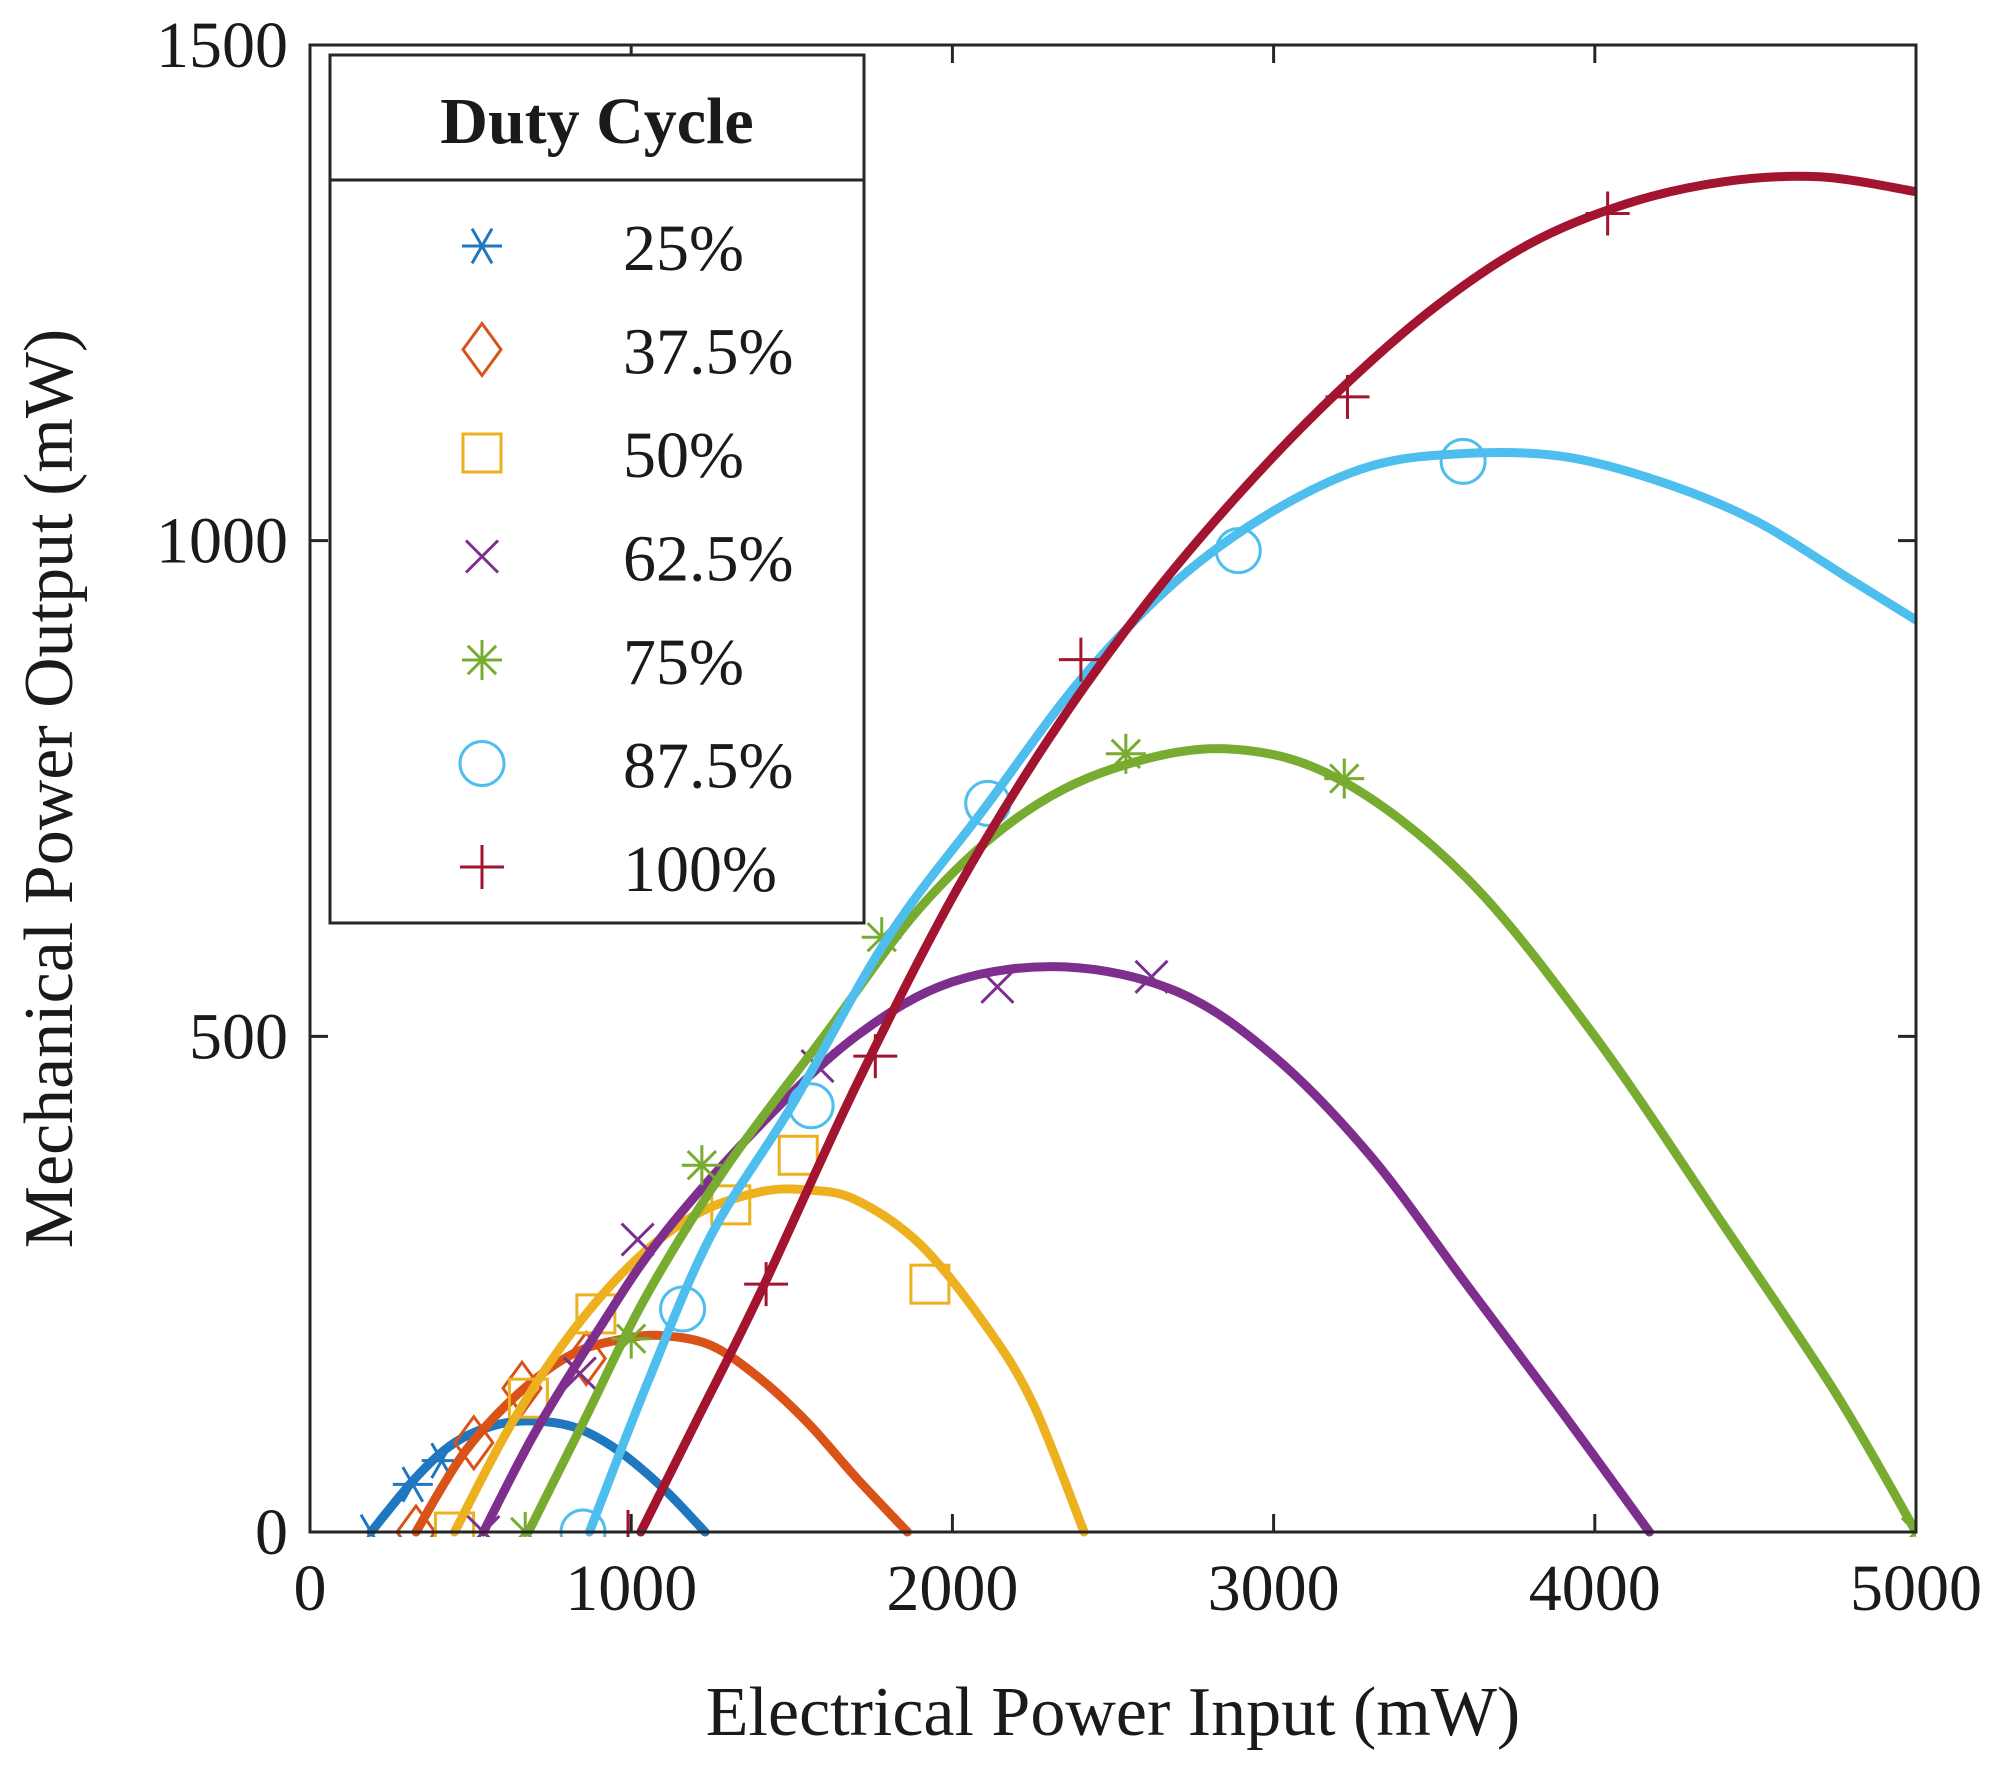 The width and height of the screenshot is (2003, 1768). Describe the element at coordinates (1113, 1712) in the screenshot. I see `x-axis-title: Electrical Power Input (mW)` at that location.